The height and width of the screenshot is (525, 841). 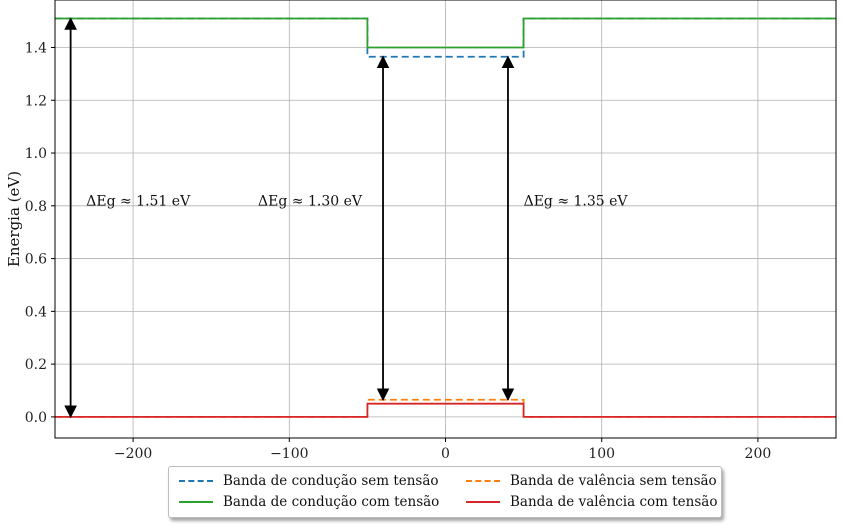 What do you see at coordinates (331, 481) in the screenshot?
I see `legend-label: Banda de condução sem tensão` at bounding box center [331, 481].